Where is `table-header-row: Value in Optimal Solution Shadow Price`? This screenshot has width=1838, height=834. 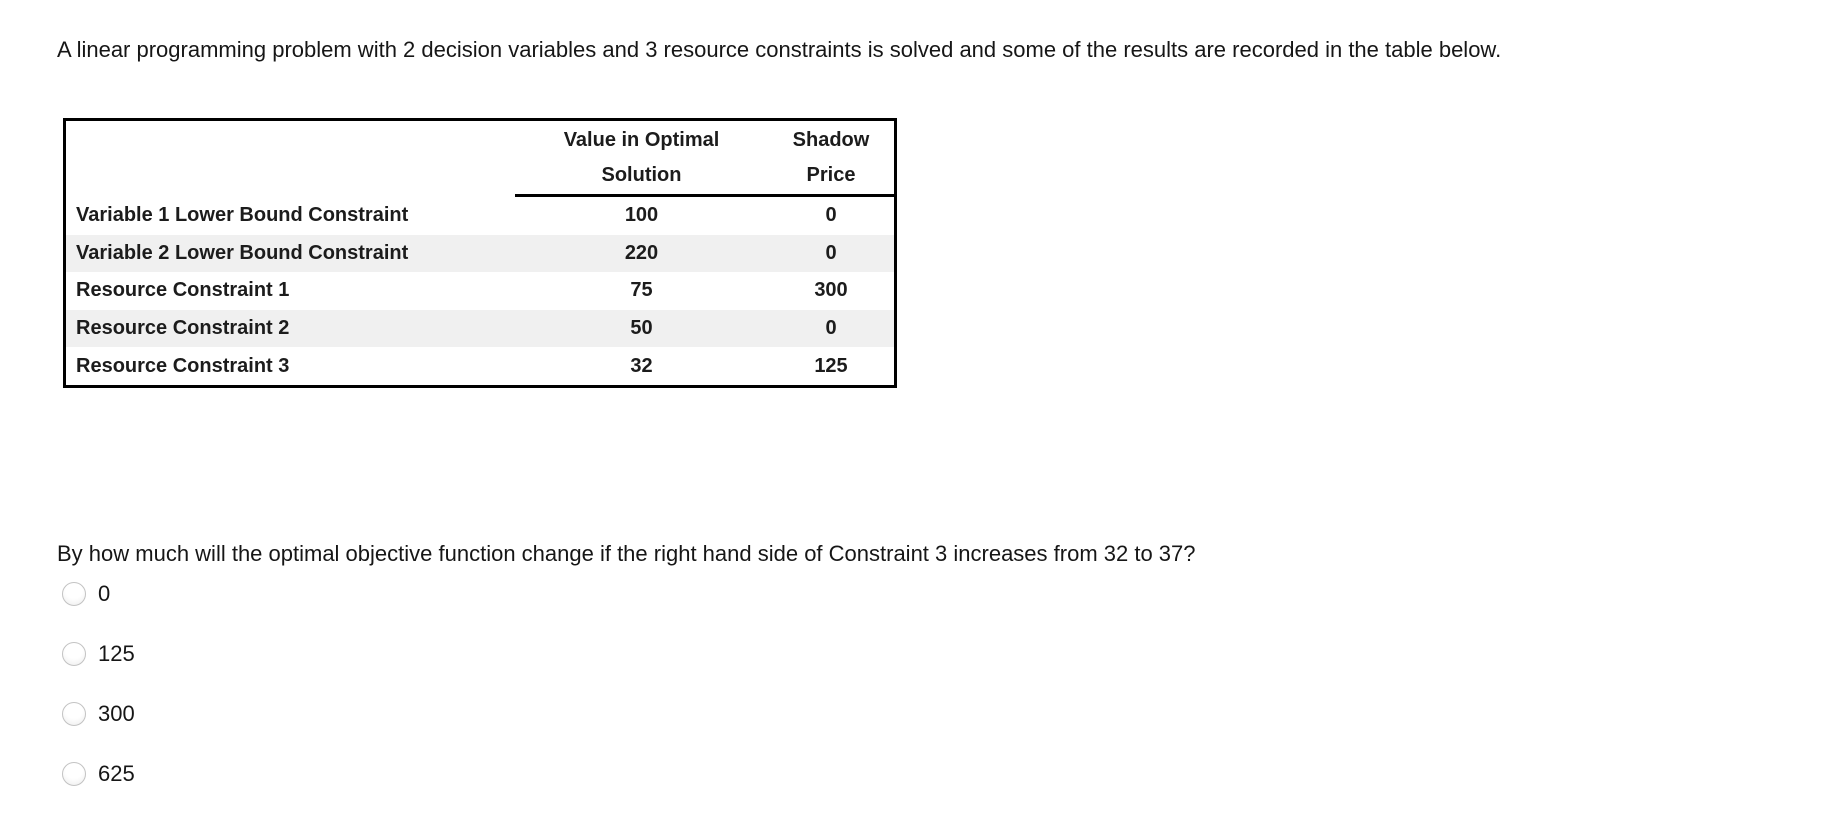 table-header-row: Value in Optimal Solution Shadow Price is located at coordinates (480, 159).